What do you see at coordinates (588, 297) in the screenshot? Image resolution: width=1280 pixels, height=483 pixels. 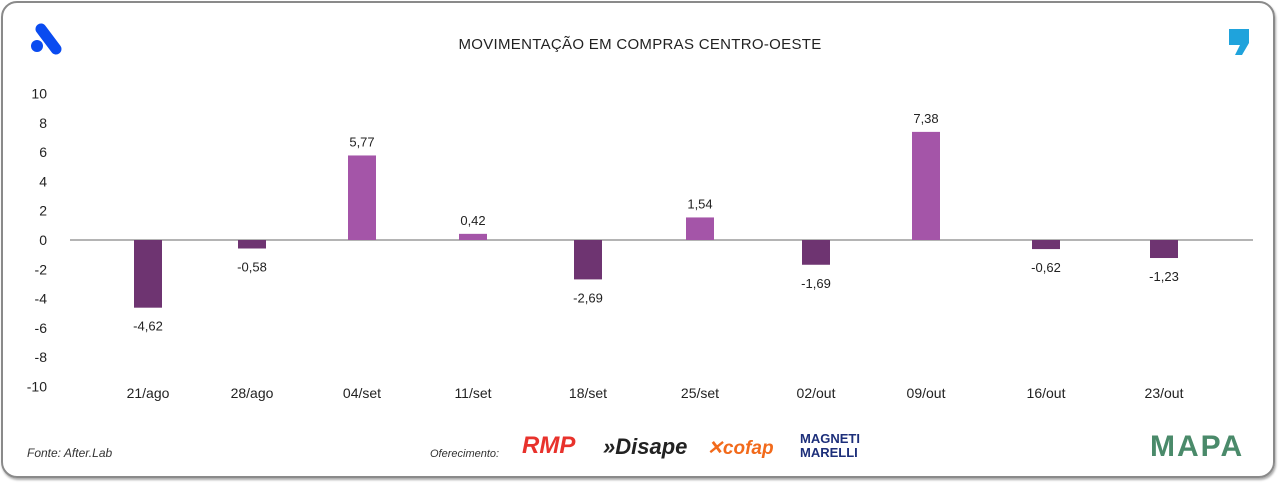 I see `data-label: -2,69` at bounding box center [588, 297].